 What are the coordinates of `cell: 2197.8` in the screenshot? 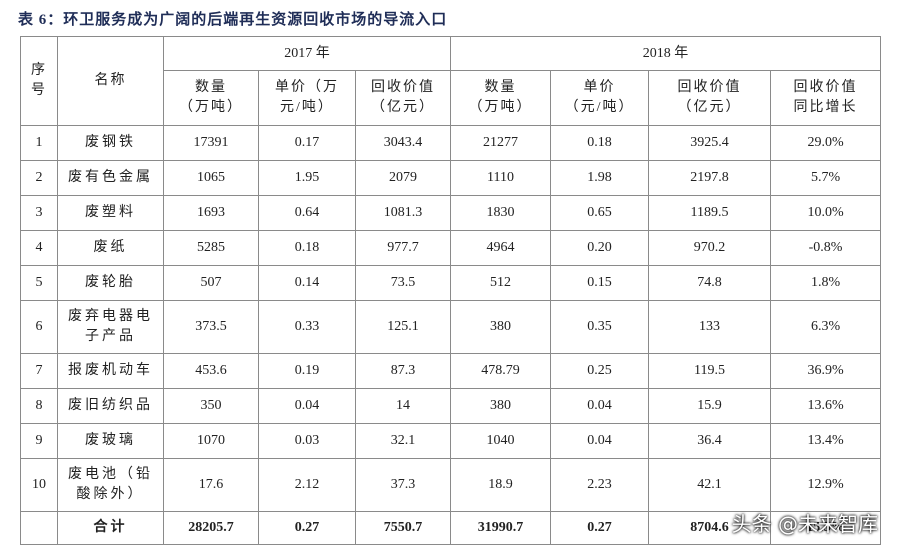 It's located at (710, 178).